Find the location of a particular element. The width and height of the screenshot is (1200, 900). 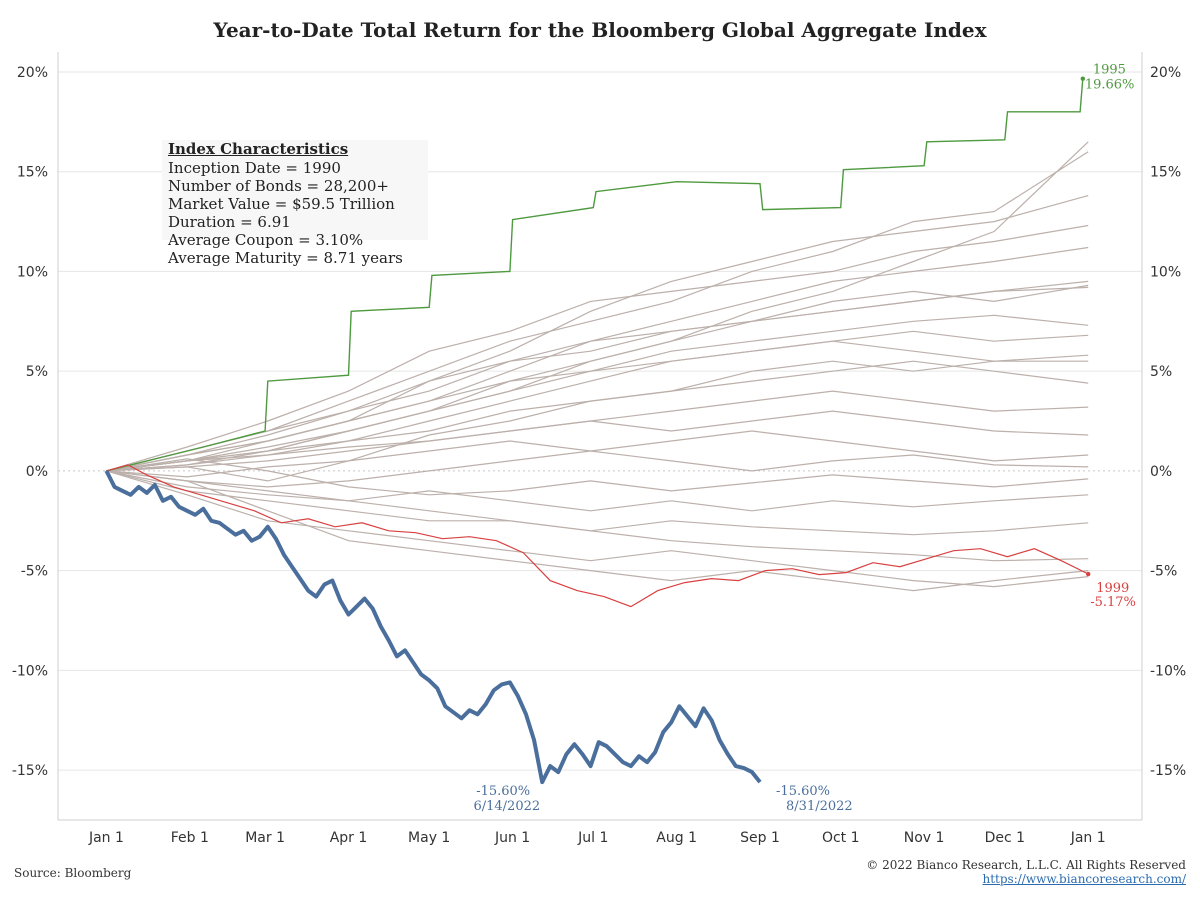

characteristic-inception: Inception Date = 1990 is located at coordinates (254, 168).